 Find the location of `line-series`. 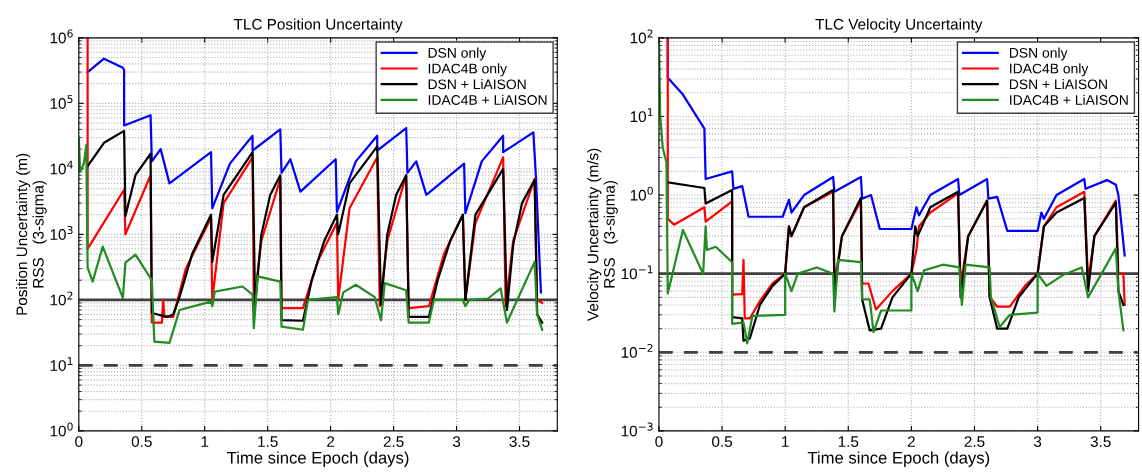

line-series is located at coordinates (895, 261).